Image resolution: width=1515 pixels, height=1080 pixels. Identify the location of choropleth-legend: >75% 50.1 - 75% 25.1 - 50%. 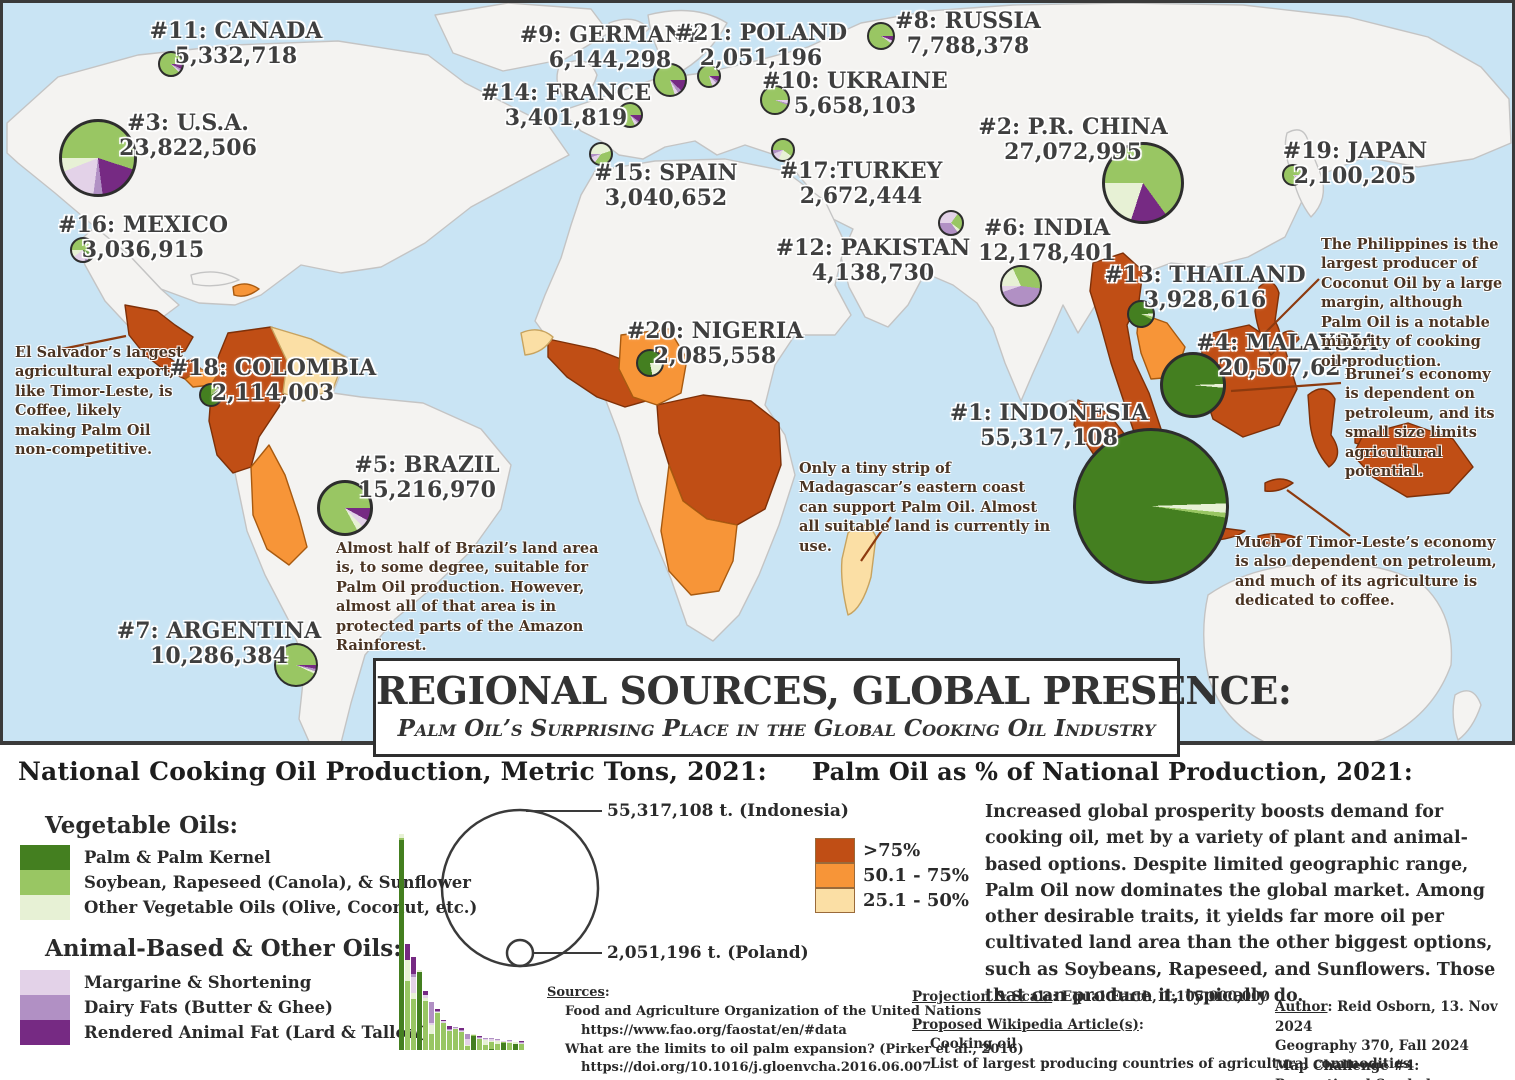
(892, 875).